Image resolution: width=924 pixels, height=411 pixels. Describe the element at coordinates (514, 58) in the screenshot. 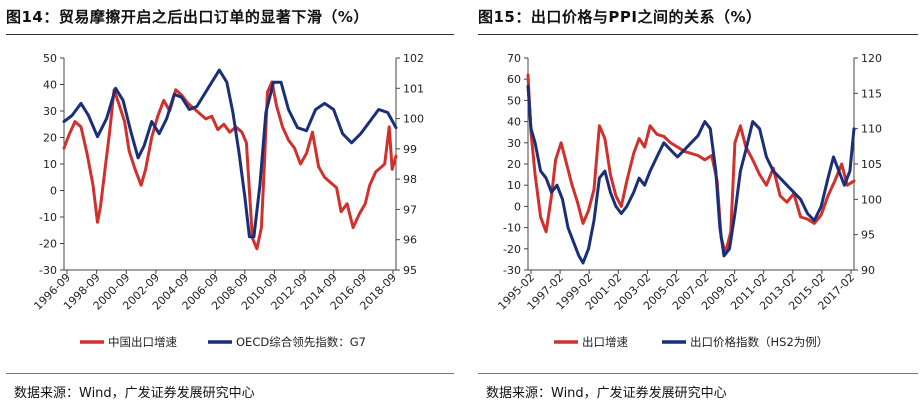

I see `left-tick-label: 70` at that location.